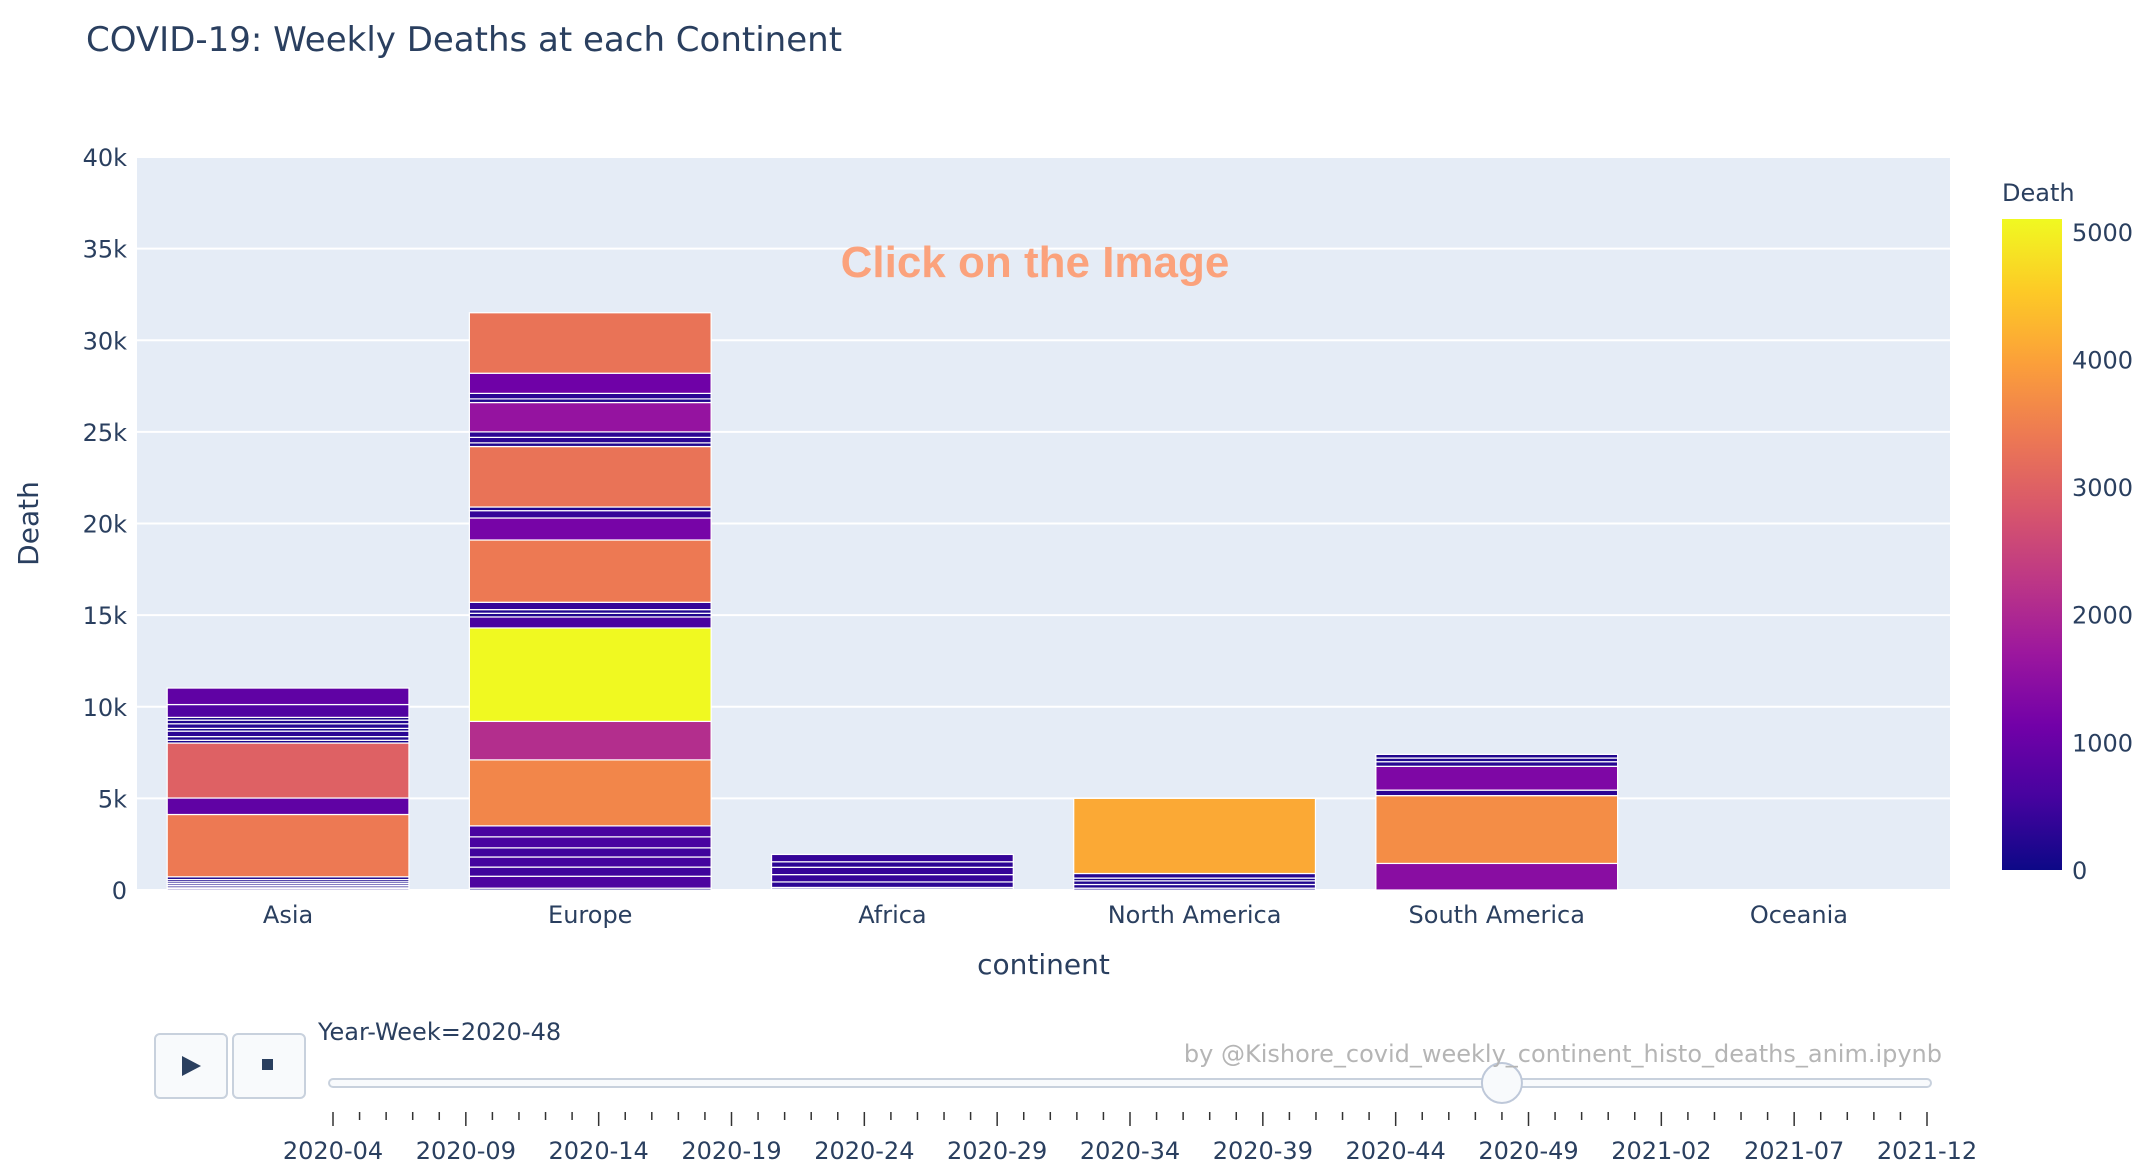 The width and height of the screenshot is (2140, 1176). I want to click on slider-tick-label: 2021-12, so click(1927, 1151).